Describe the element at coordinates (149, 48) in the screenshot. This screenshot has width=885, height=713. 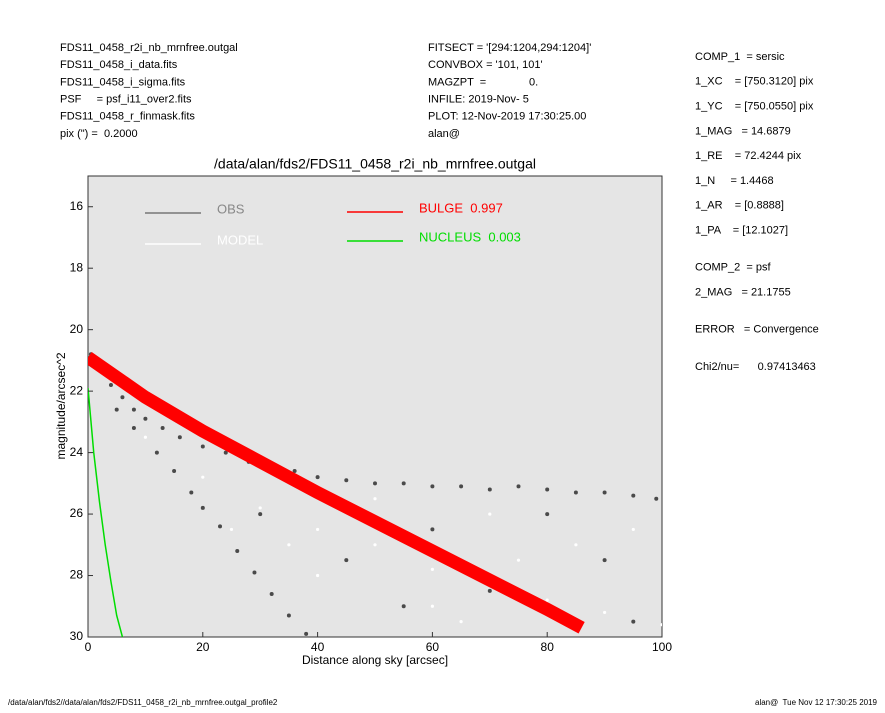
I see `header-line: FDS11_0458_r2i_nb_mrnfree.outgal` at that location.